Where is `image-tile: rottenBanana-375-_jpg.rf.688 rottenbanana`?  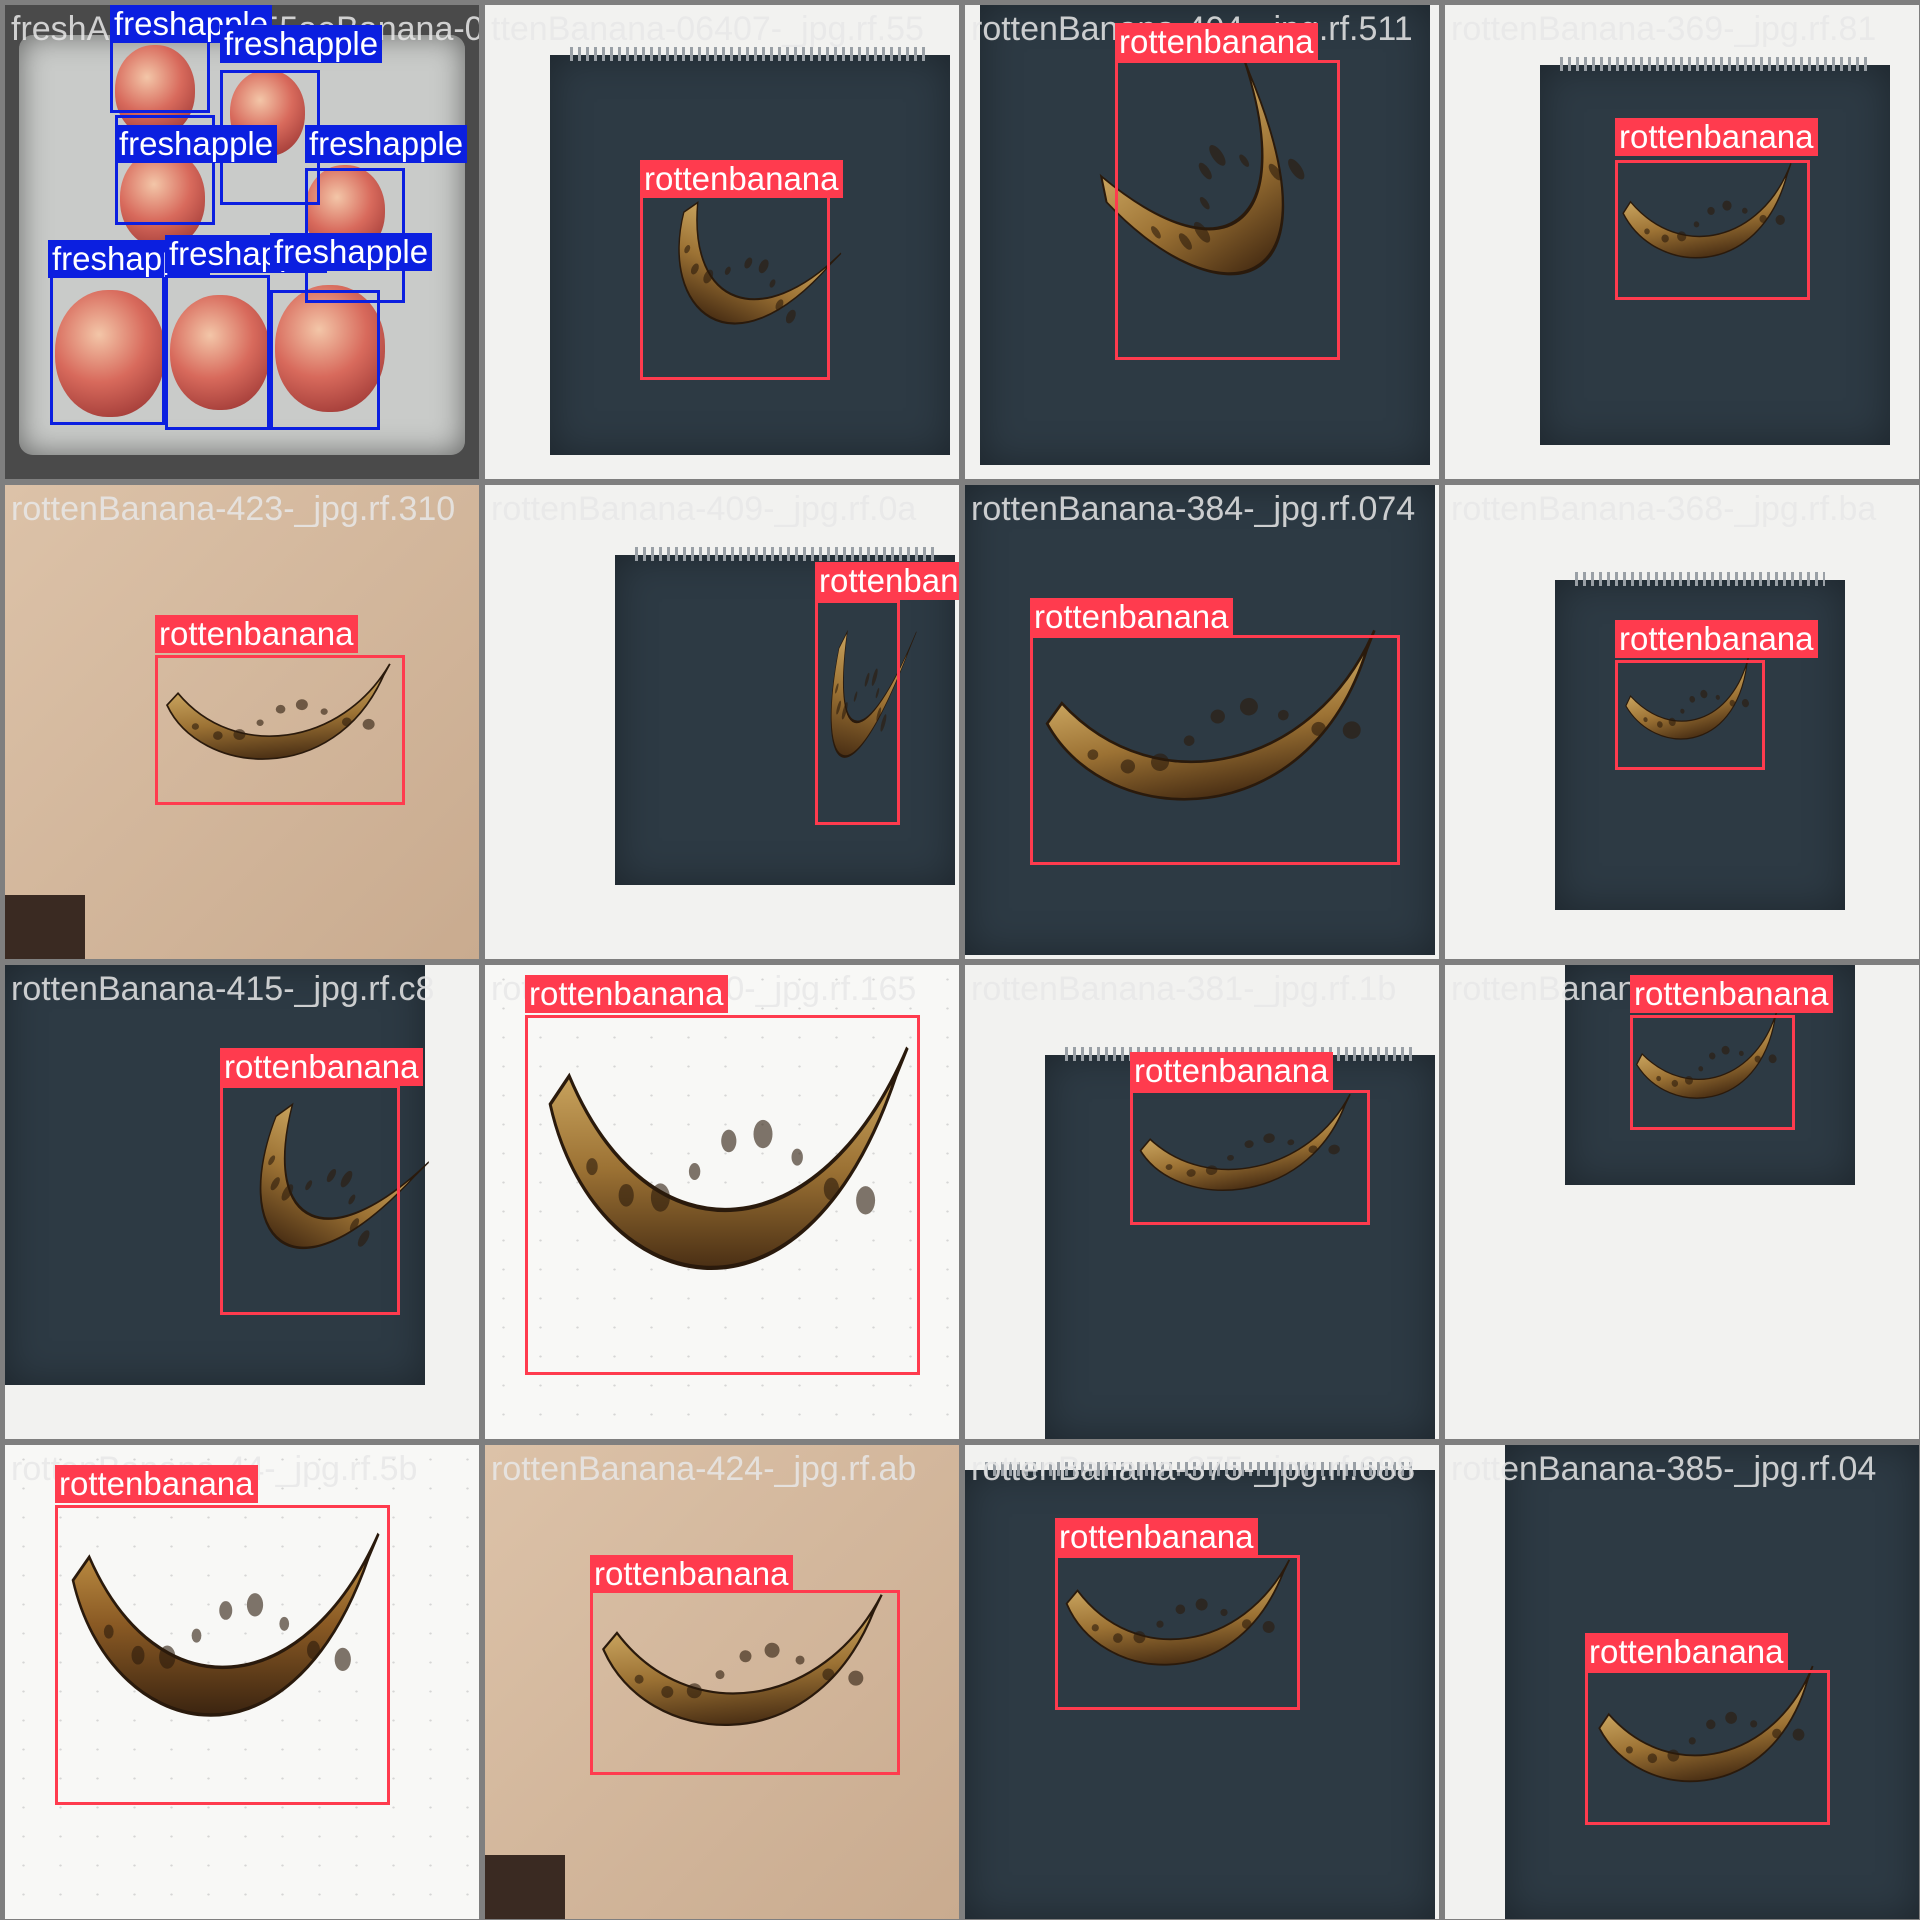
image-tile: rottenBanana-375-_jpg.rf.688 rottenbanana is located at coordinates (1202, 1682).